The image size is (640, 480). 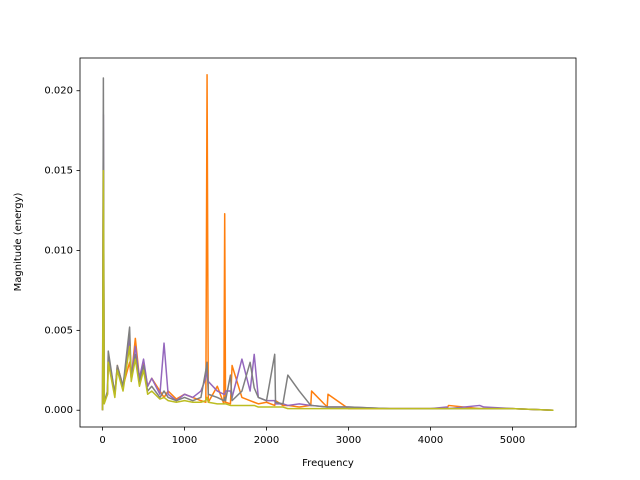 What do you see at coordinates (58, 330) in the screenshot?
I see `y-tick-label: 0.005` at bounding box center [58, 330].